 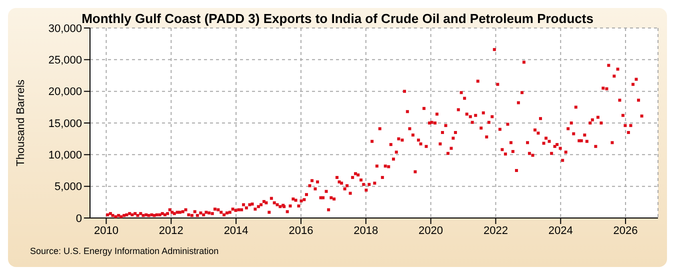 I want to click on y-tick-label: 5,000, so click(x=68, y=187).